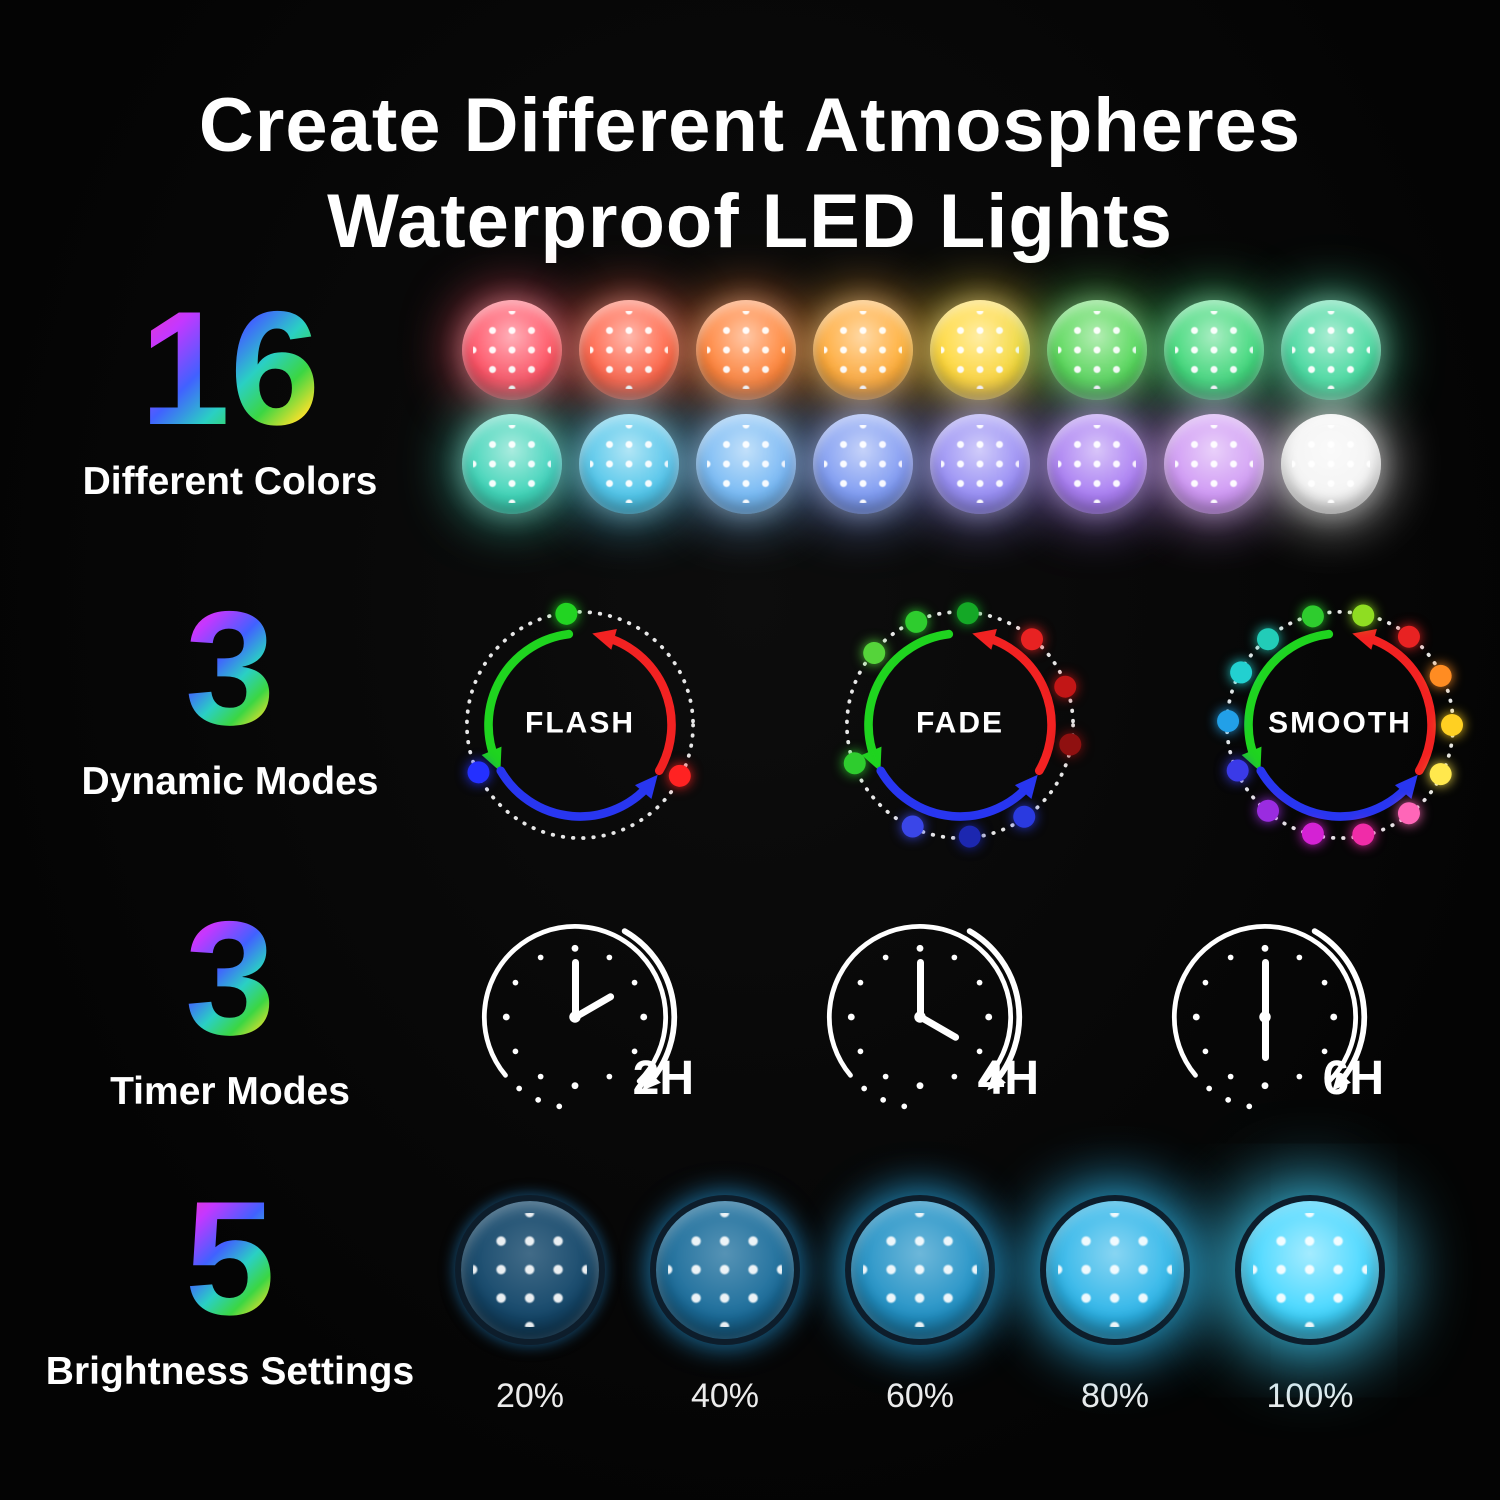 This screenshot has width=1500, height=1500. I want to click on brightness-level: 20%, so click(530, 1305).